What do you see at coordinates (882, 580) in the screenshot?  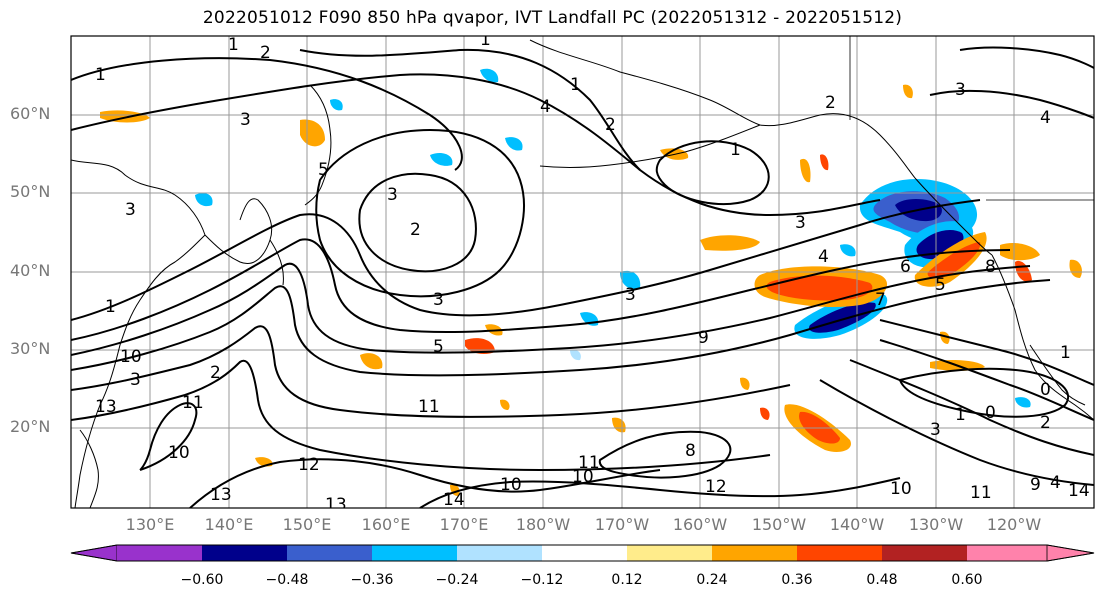 I see `colorbar-tick-label: 0.48` at bounding box center [882, 580].